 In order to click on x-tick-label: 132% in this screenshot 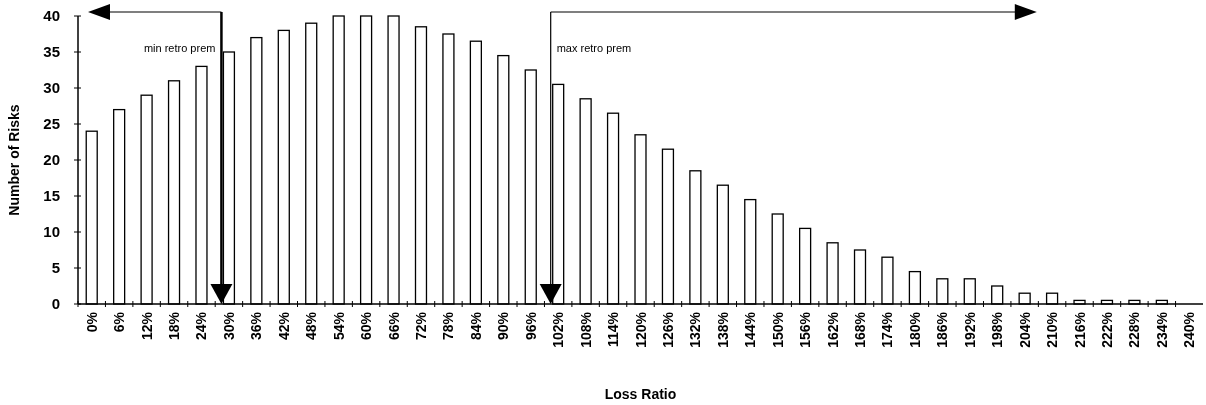, I will do `click(695, 329)`.